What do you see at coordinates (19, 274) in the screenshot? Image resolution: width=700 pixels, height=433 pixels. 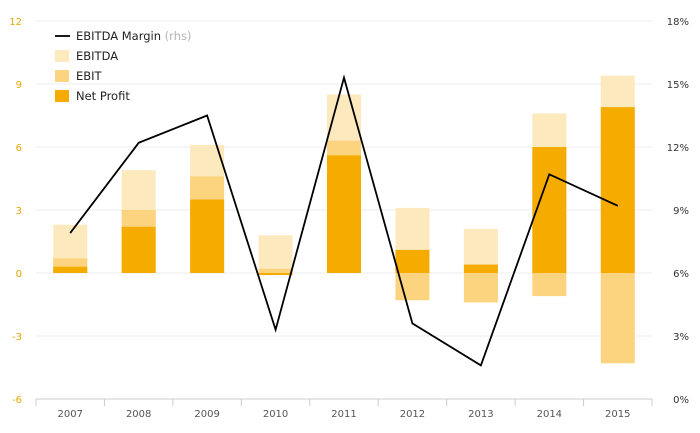 I see `y-left-tick-label: 0` at bounding box center [19, 274].